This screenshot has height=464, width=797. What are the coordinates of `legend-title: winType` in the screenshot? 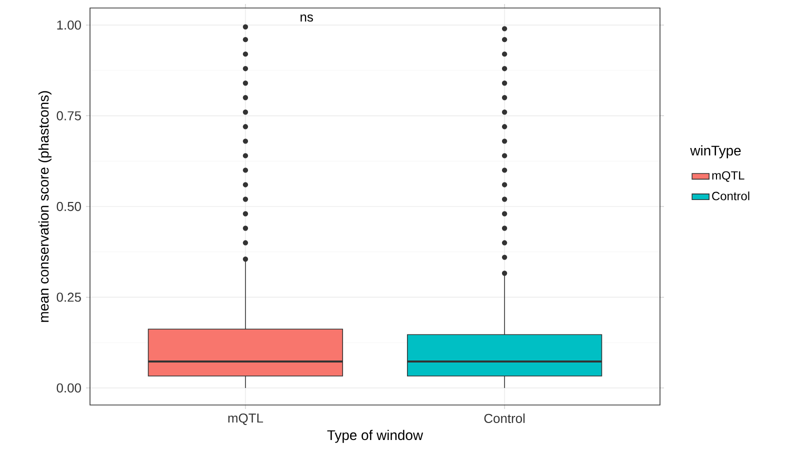 It's located at (715, 151).